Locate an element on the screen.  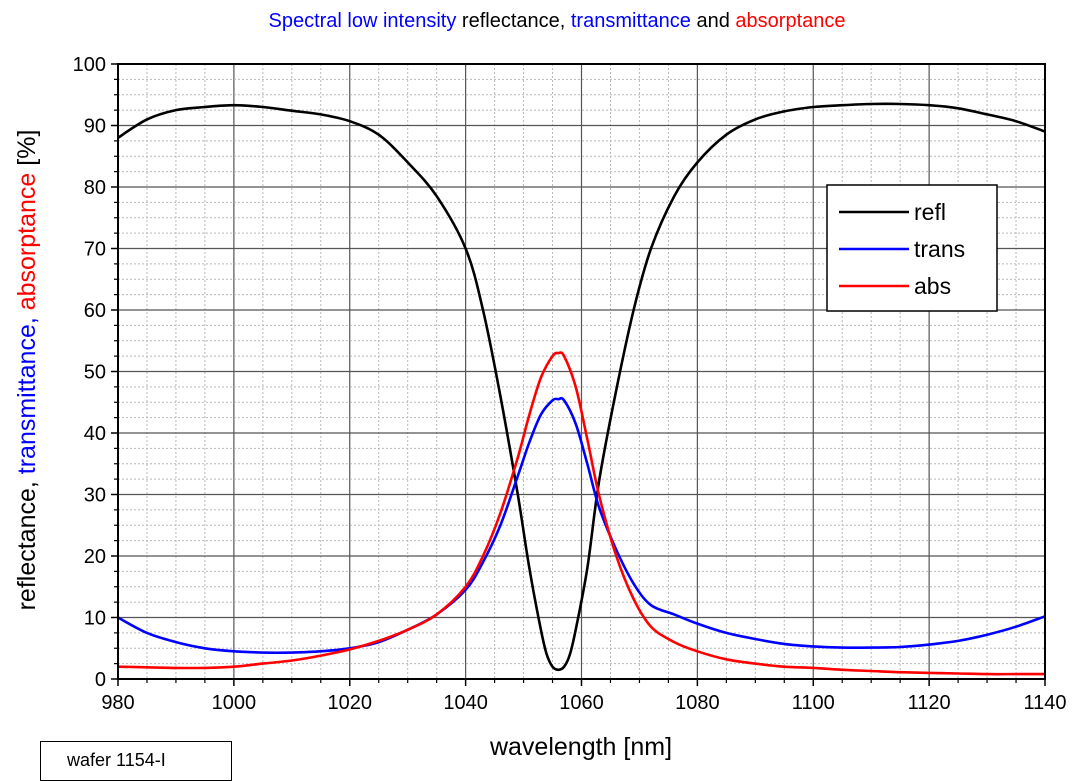
sample-label-box: wafer 1154-I is located at coordinates (136, 761).